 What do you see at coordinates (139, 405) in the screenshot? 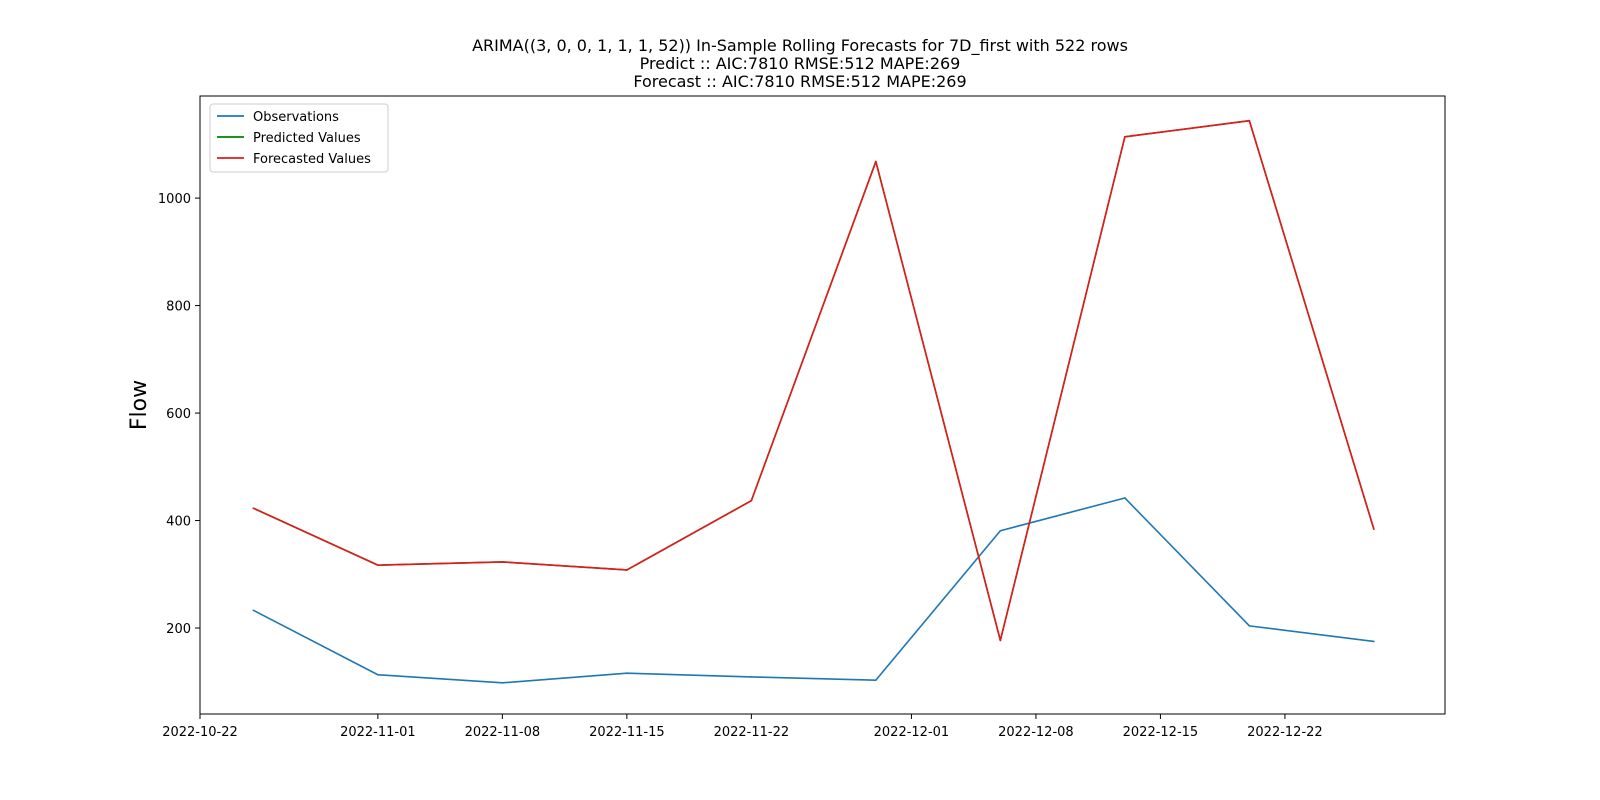
I see `y-axis-label: Flow` at bounding box center [139, 405].